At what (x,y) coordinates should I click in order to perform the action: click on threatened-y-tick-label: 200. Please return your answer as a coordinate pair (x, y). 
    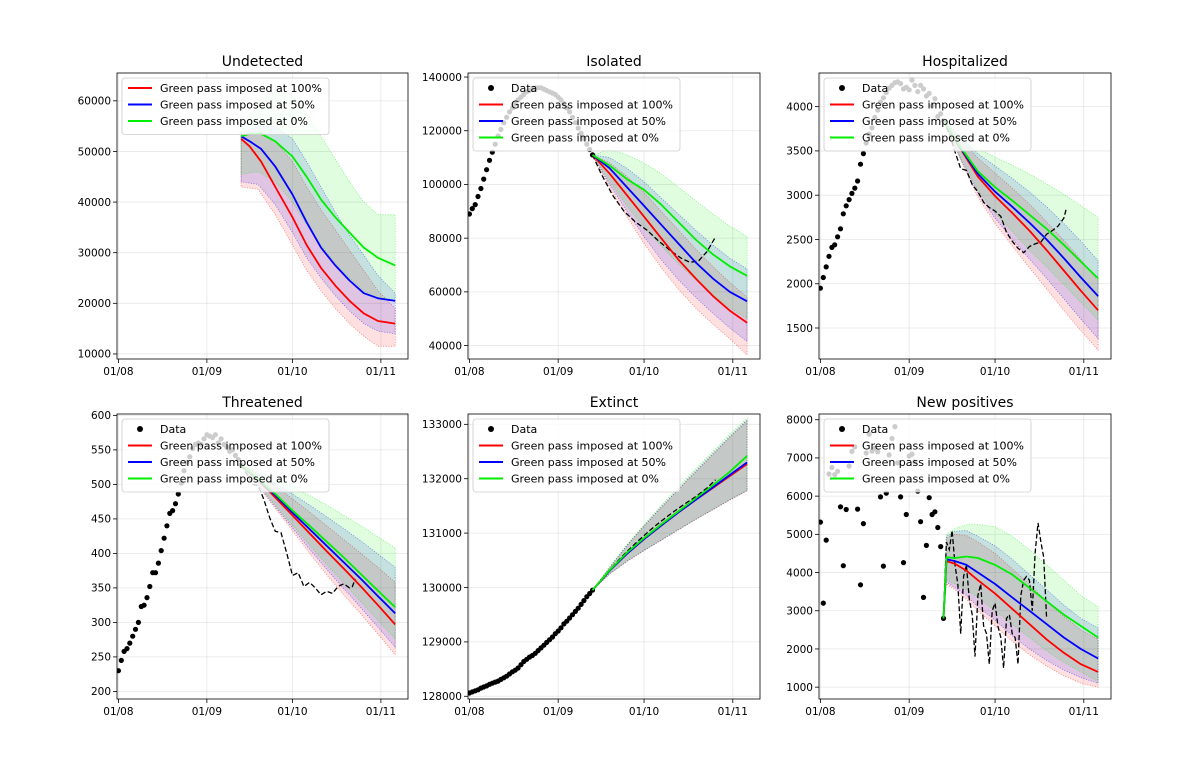
    Looking at the image, I should click on (101, 692).